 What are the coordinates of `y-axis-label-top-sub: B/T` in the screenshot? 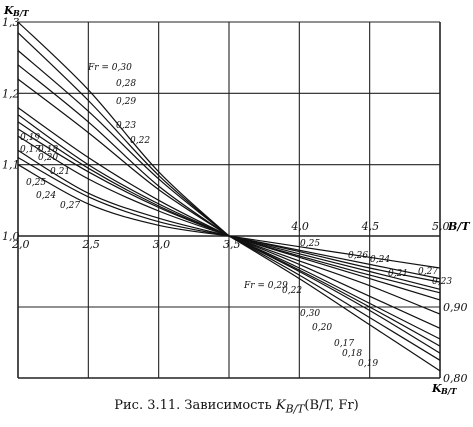 It's located at (21, 13).